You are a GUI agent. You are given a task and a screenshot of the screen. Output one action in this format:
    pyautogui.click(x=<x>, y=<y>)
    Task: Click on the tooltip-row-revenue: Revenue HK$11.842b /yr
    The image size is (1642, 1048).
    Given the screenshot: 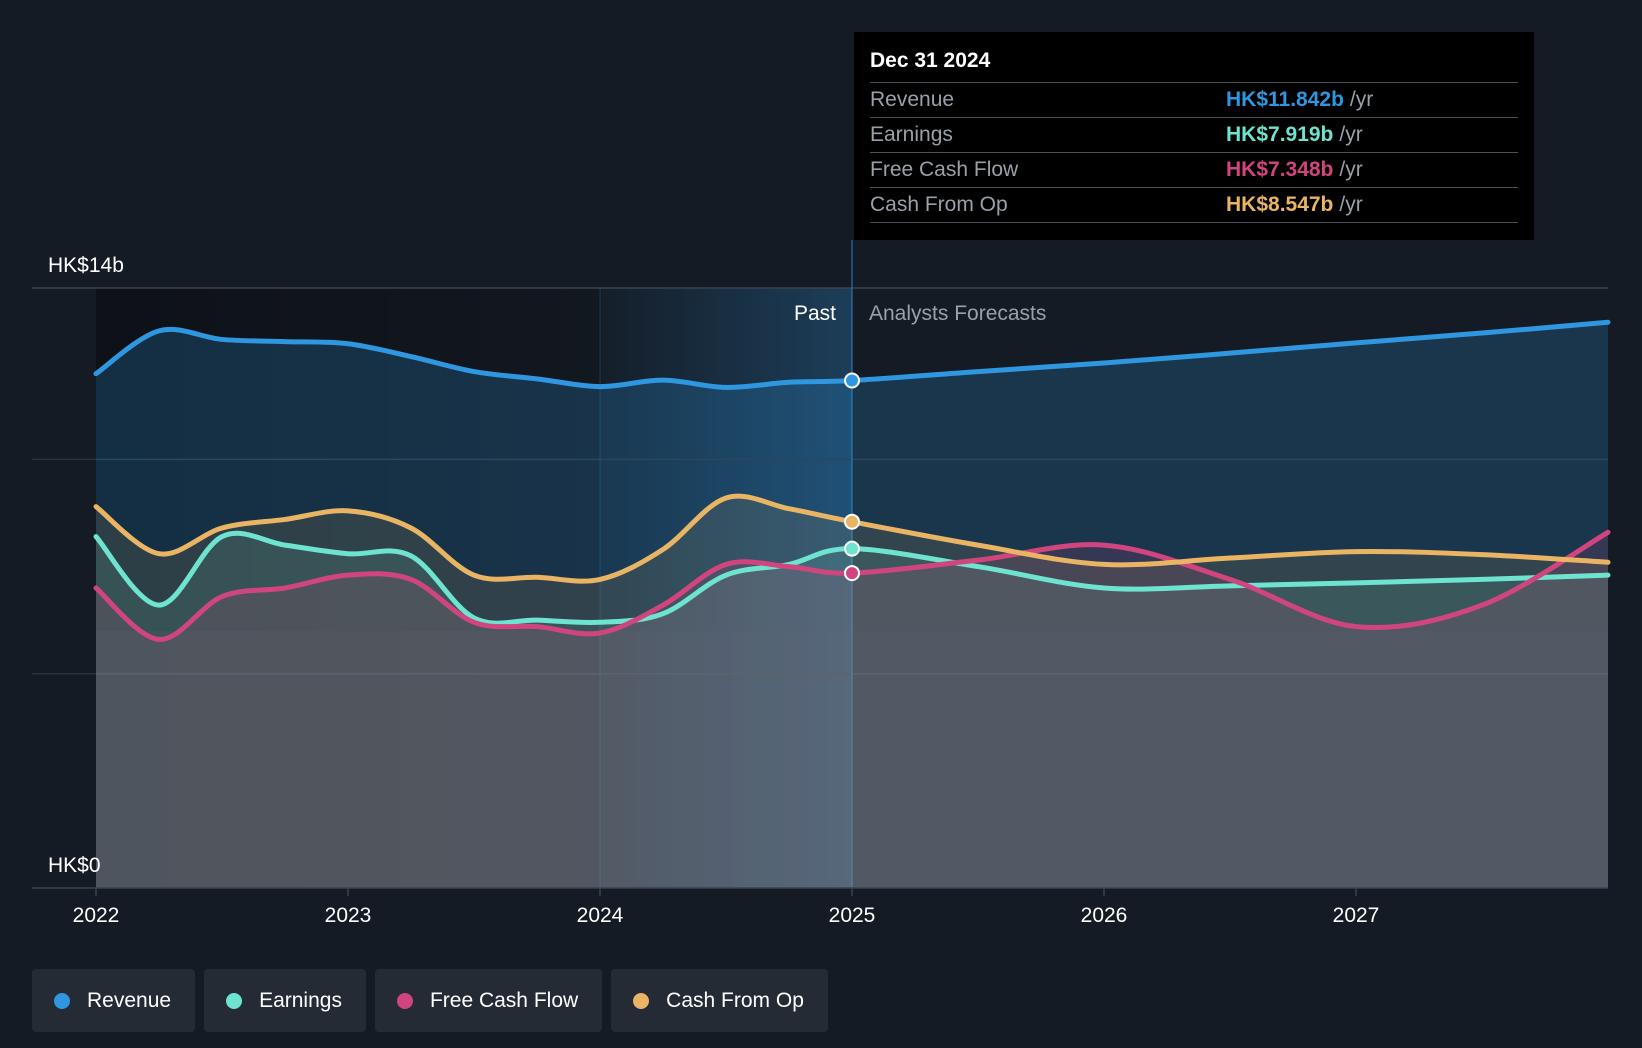 What is the action you would take?
    pyautogui.click(x=1194, y=99)
    